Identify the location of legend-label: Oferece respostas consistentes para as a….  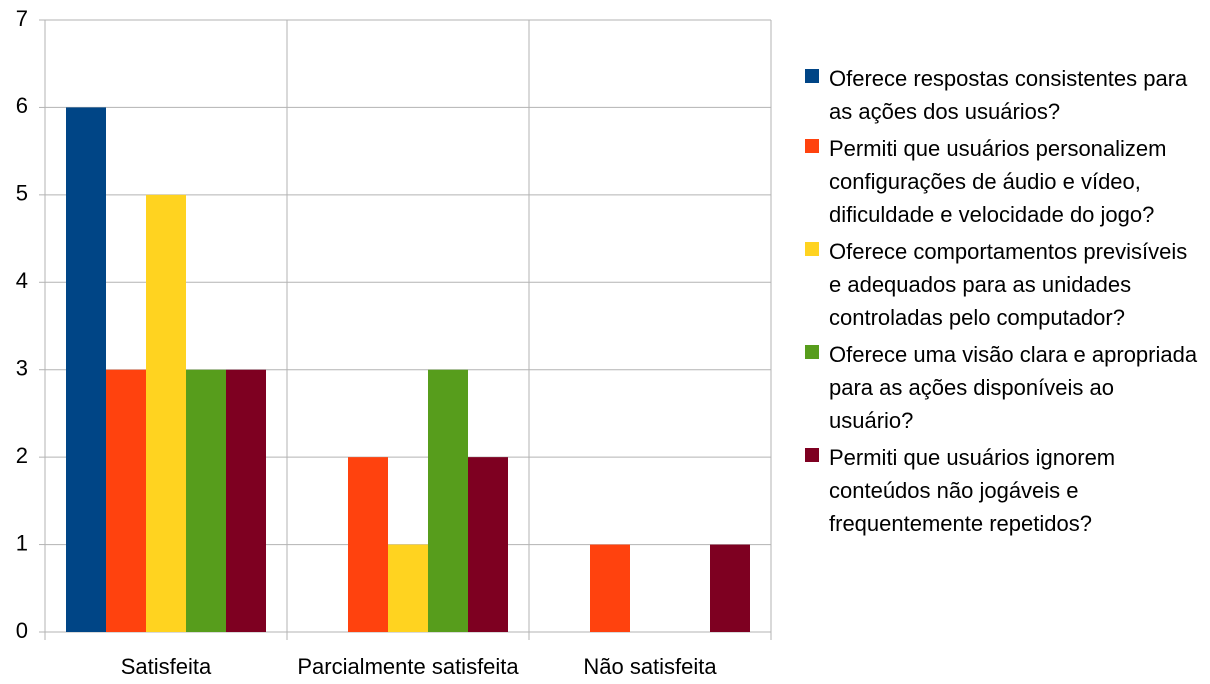
(1008, 95).